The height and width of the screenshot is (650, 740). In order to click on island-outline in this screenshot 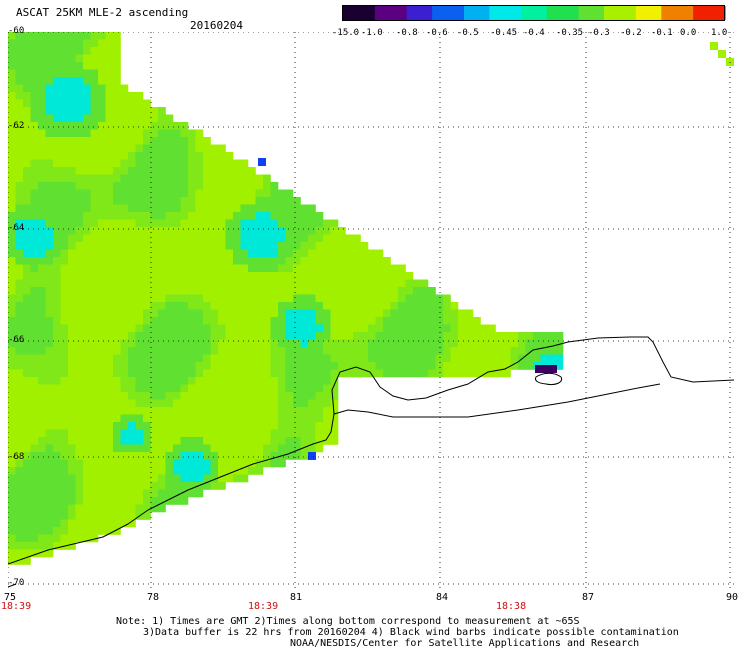, I will do `click(549, 378)`.